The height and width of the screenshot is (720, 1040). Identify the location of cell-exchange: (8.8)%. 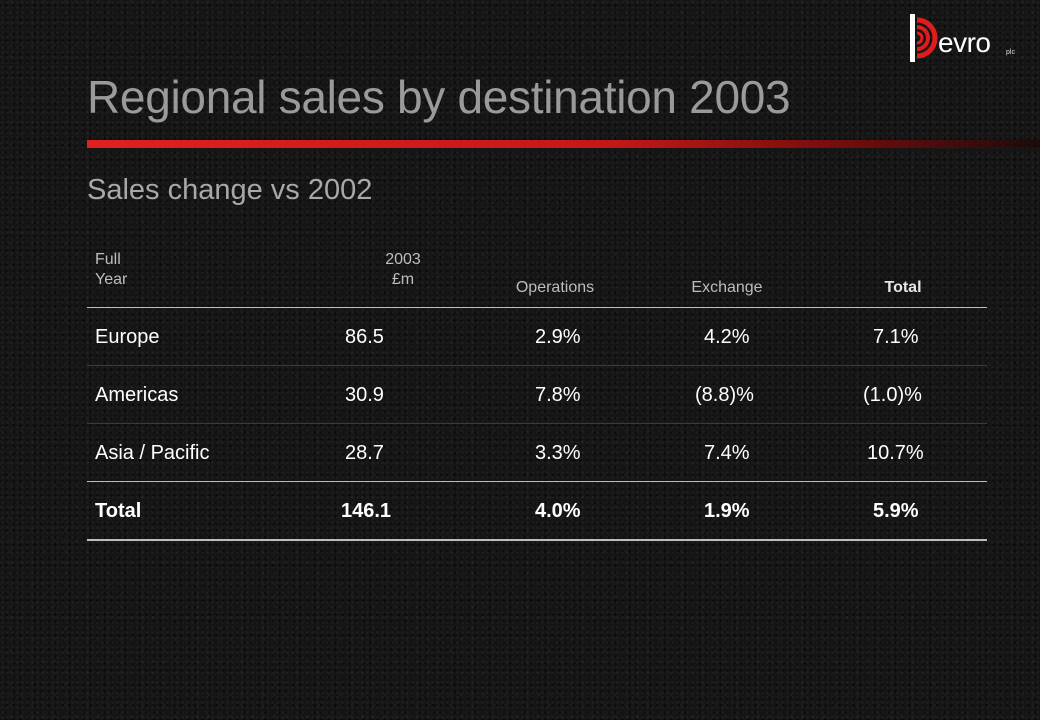
(724, 395).